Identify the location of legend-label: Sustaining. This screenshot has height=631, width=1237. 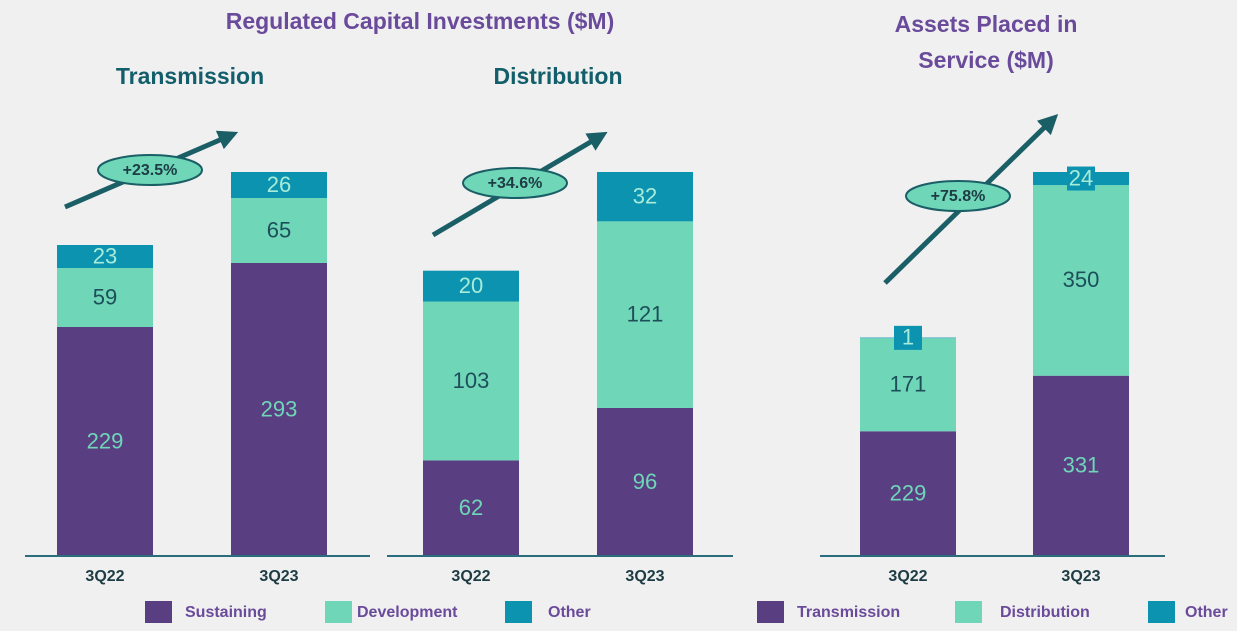
(226, 612).